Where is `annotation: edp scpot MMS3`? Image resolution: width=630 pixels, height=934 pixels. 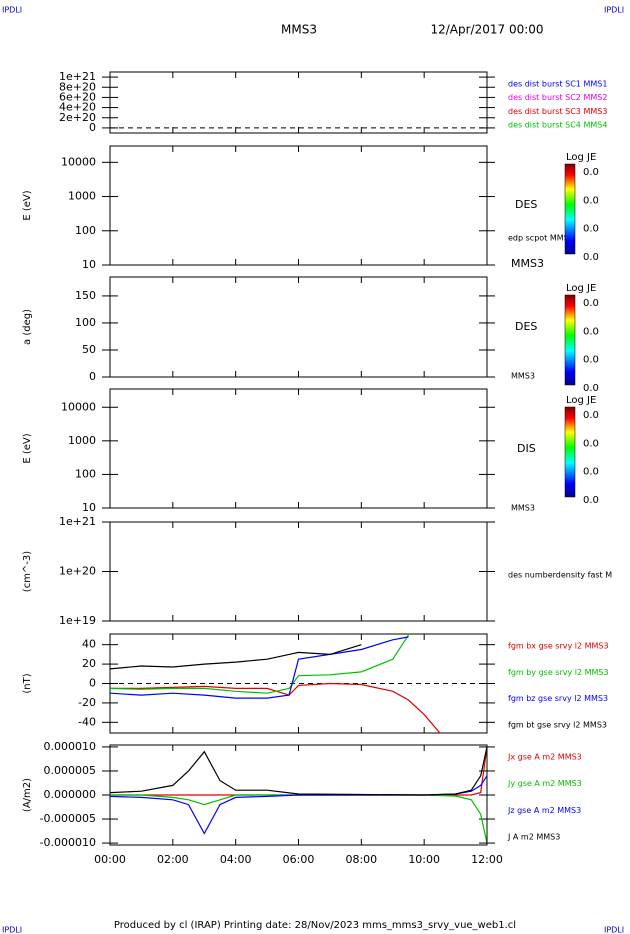 annotation: edp scpot MMS3 is located at coordinates (541, 238).